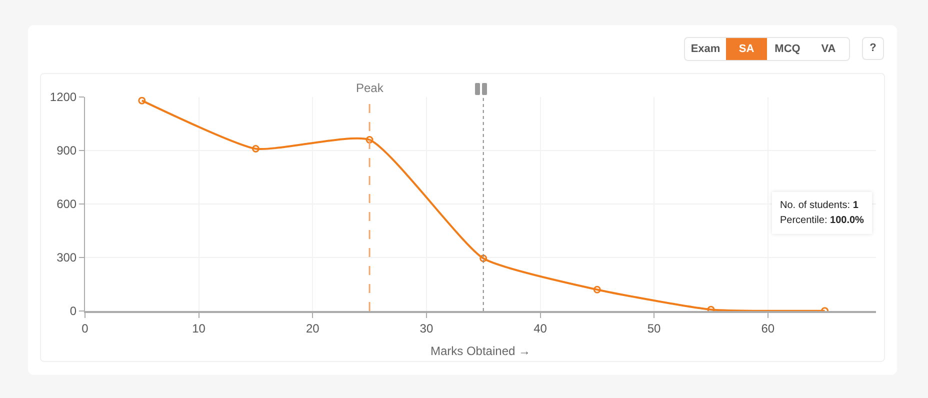 The height and width of the screenshot is (398, 928). I want to click on text: SA, so click(746, 49).